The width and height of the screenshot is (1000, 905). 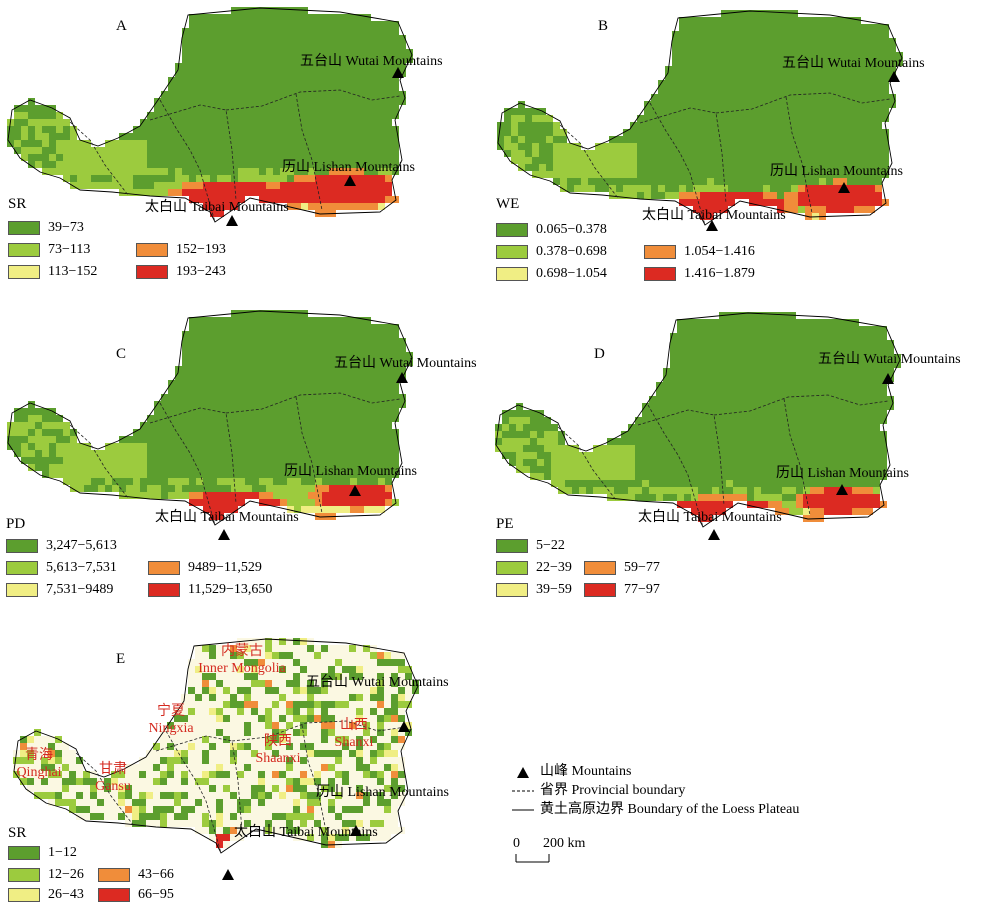 What do you see at coordinates (81, 545) in the screenshot?
I see `legend-item-label: 3,247−5,613` at bounding box center [81, 545].